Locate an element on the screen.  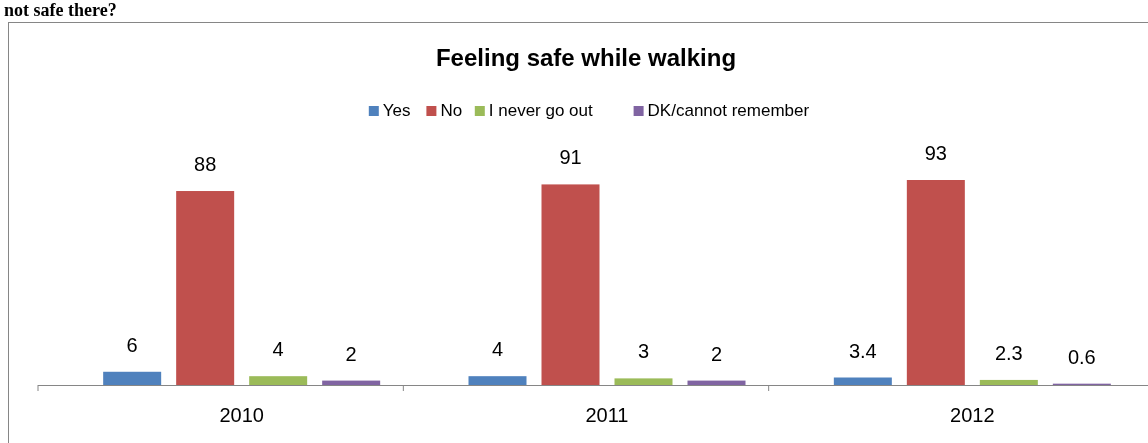
text: not safe there? is located at coordinates (60, 10).